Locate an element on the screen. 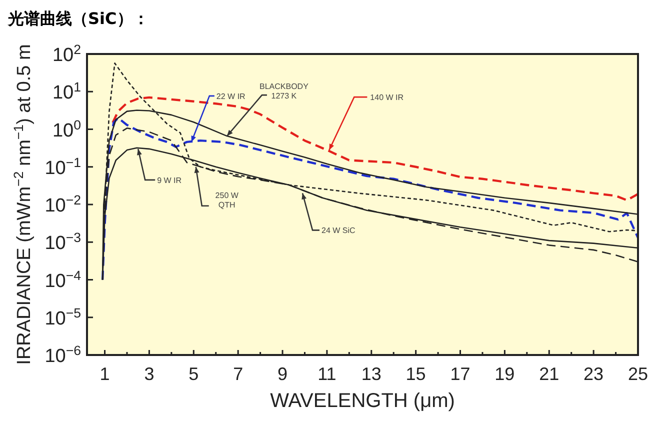 The width and height of the screenshot is (663, 421). y-tick-label: 10$^{−2}$ is located at coordinates (62, 204).